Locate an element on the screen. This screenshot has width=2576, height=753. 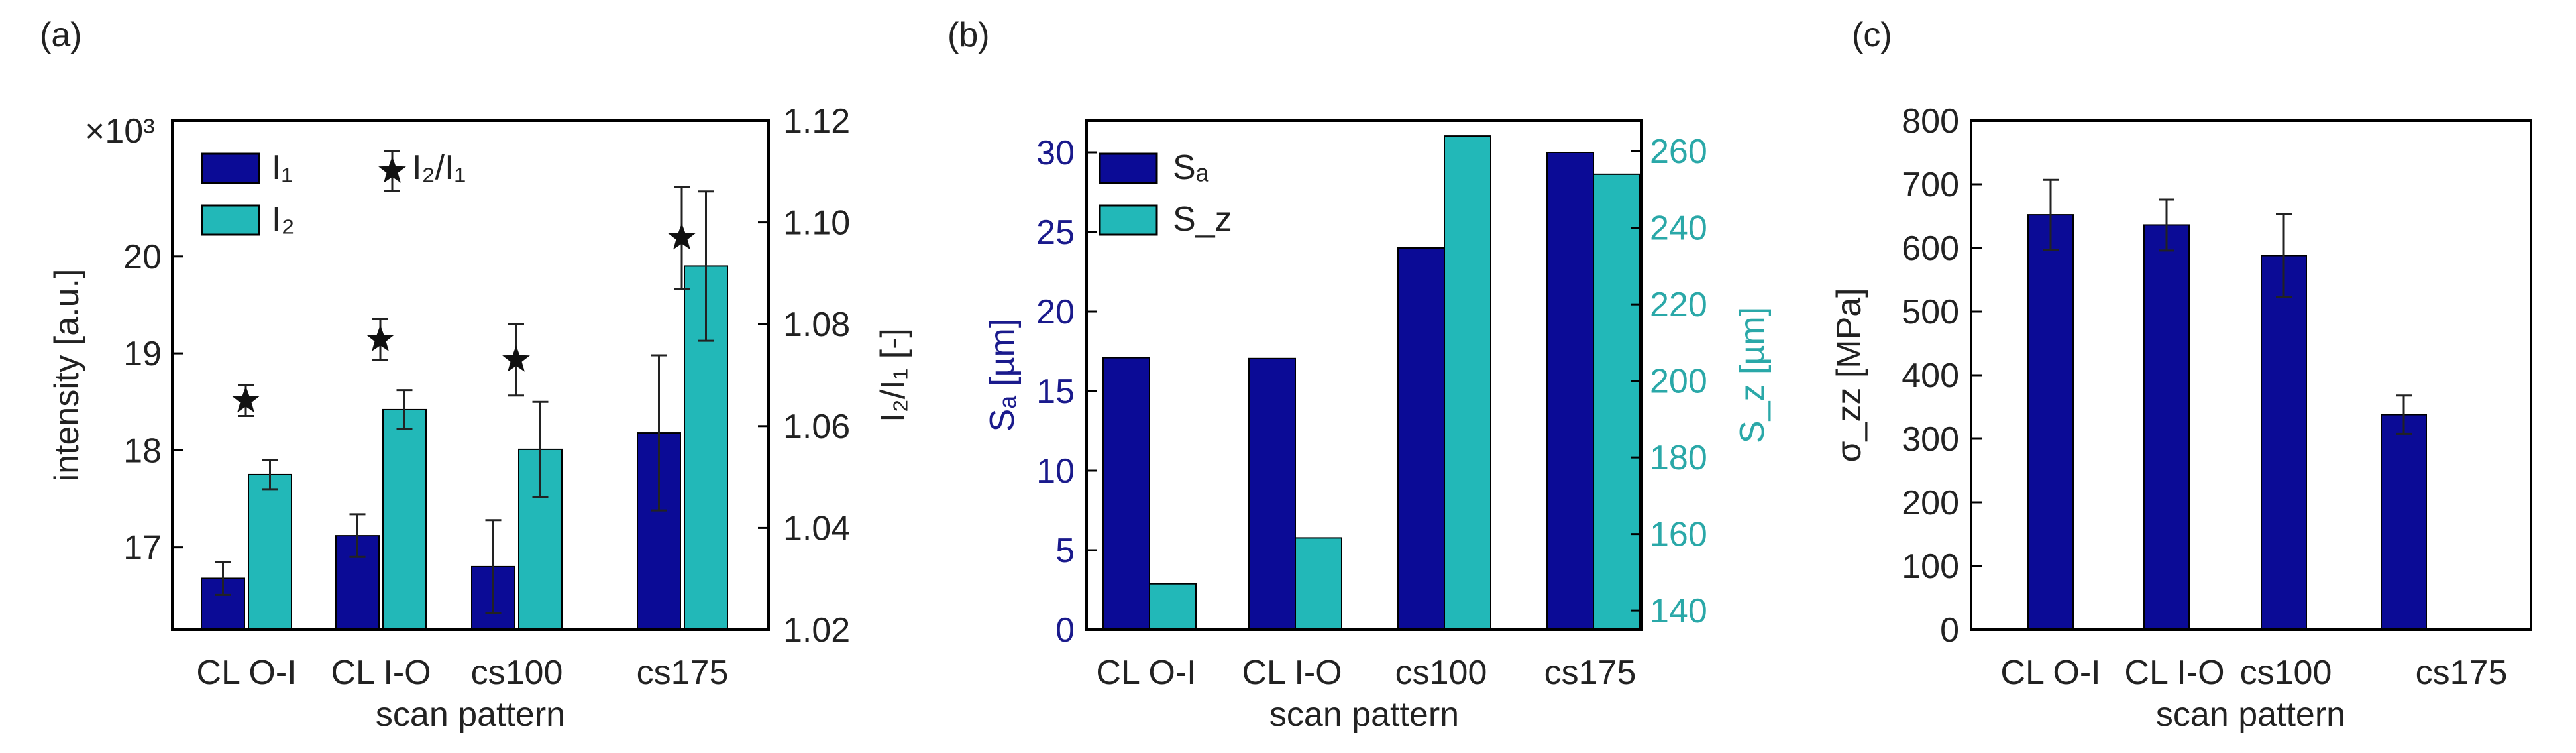
y-tick-label-8: 800 is located at coordinates (1931, 121).